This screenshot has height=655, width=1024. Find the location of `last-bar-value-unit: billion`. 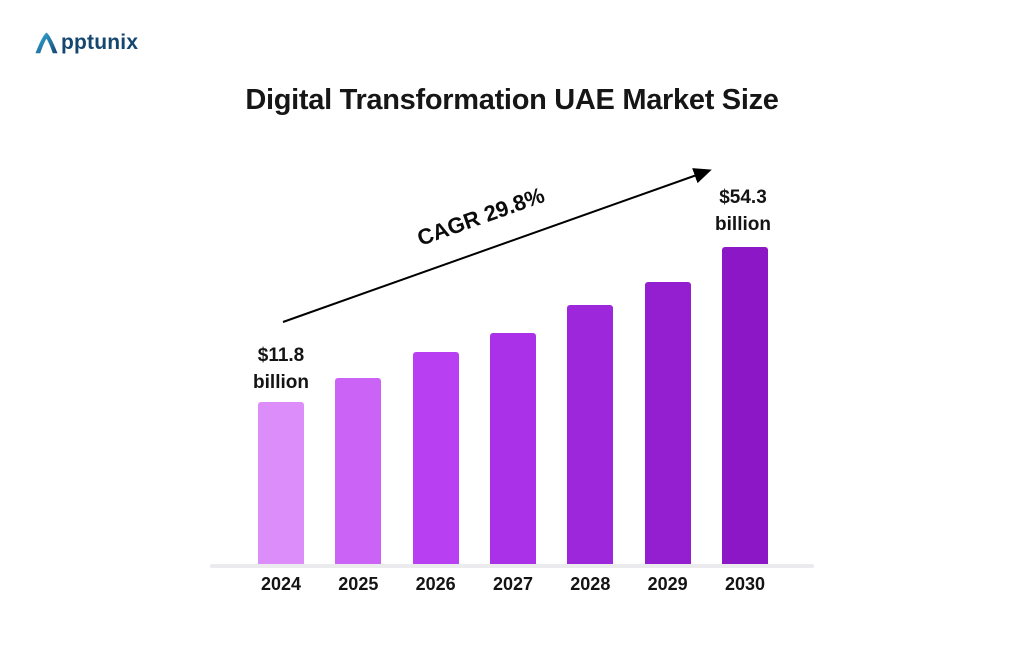

last-bar-value-unit: billion is located at coordinates (743, 224).